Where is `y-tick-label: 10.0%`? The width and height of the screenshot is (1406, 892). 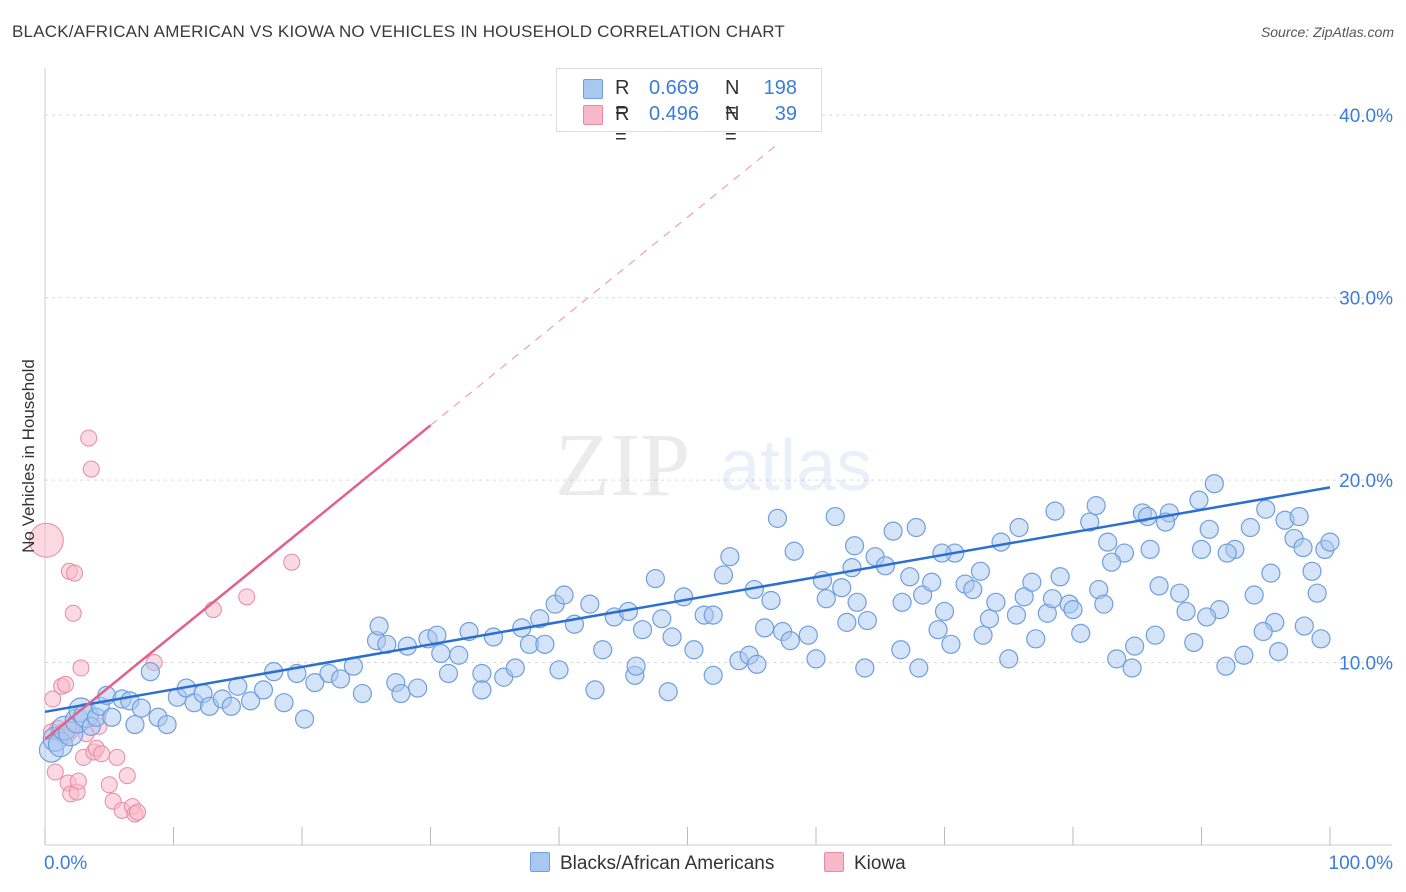
y-tick-label: 10.0% is located at coordinates (1366, 664).